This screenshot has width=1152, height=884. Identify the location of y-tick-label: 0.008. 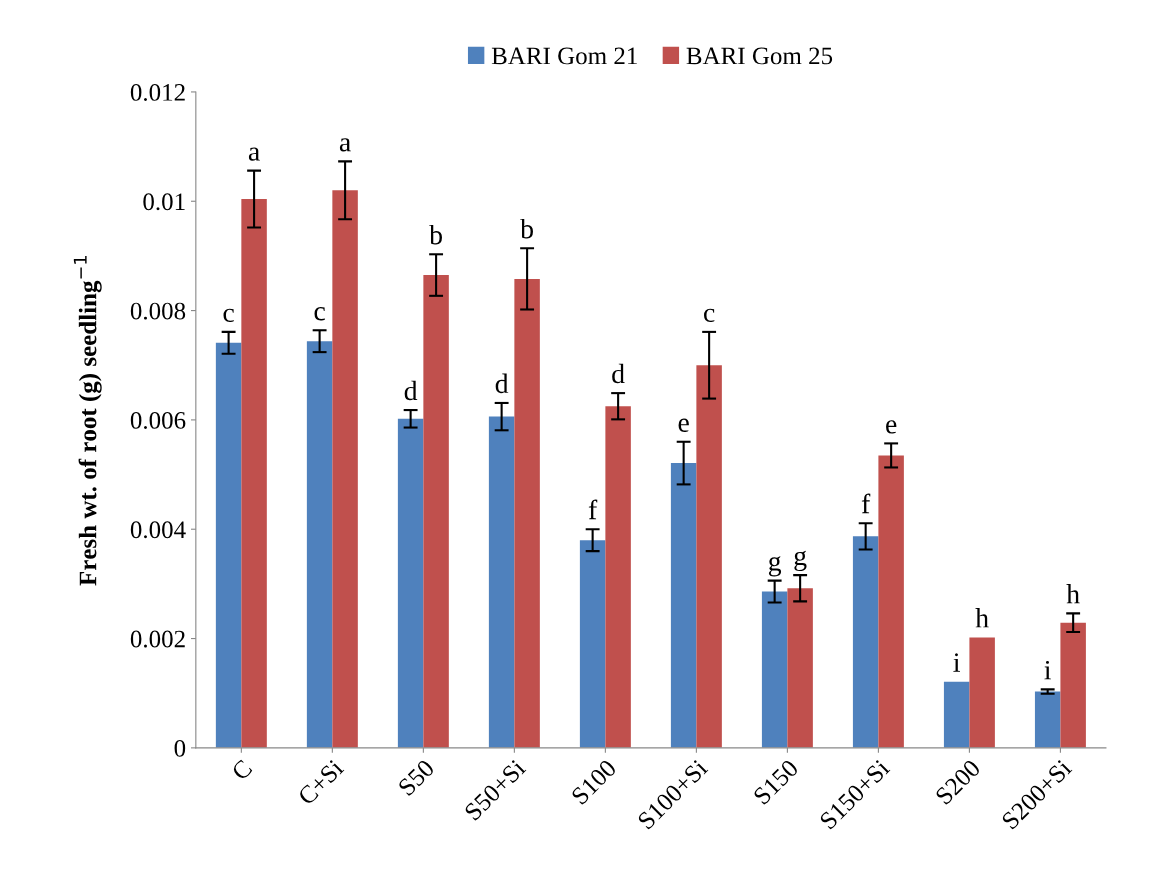
(158, 311).